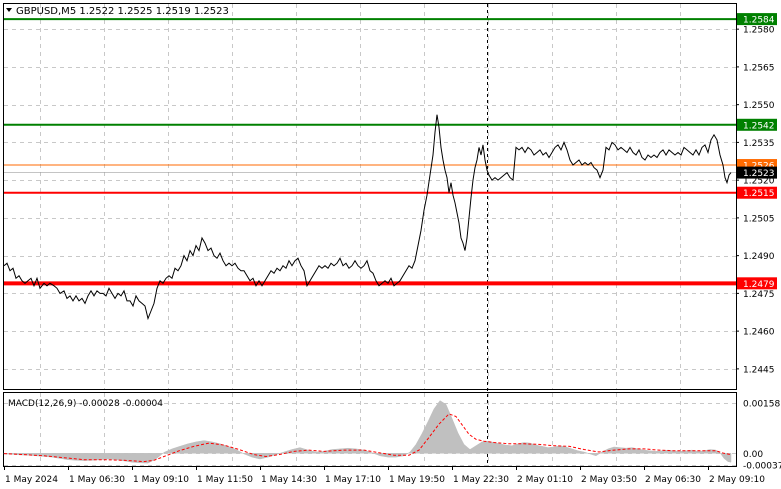  What do you see at coordinates (481, 480) in the screenshot?
I see `time-axis-label: 1 May 22:30` at bounding box center [481, 480].